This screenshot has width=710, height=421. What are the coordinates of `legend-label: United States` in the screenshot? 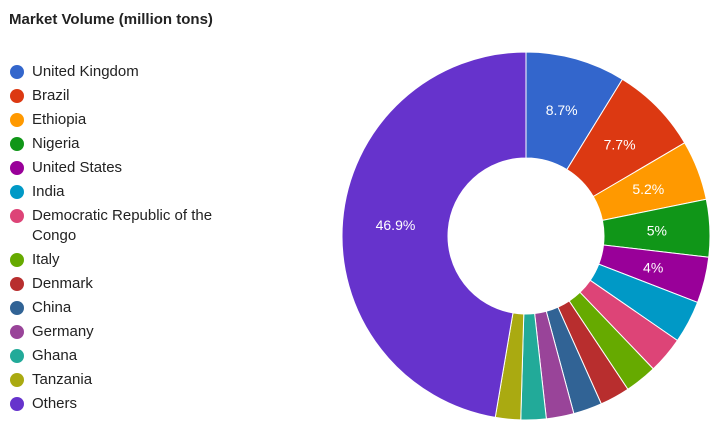 It's located at (77, 167).